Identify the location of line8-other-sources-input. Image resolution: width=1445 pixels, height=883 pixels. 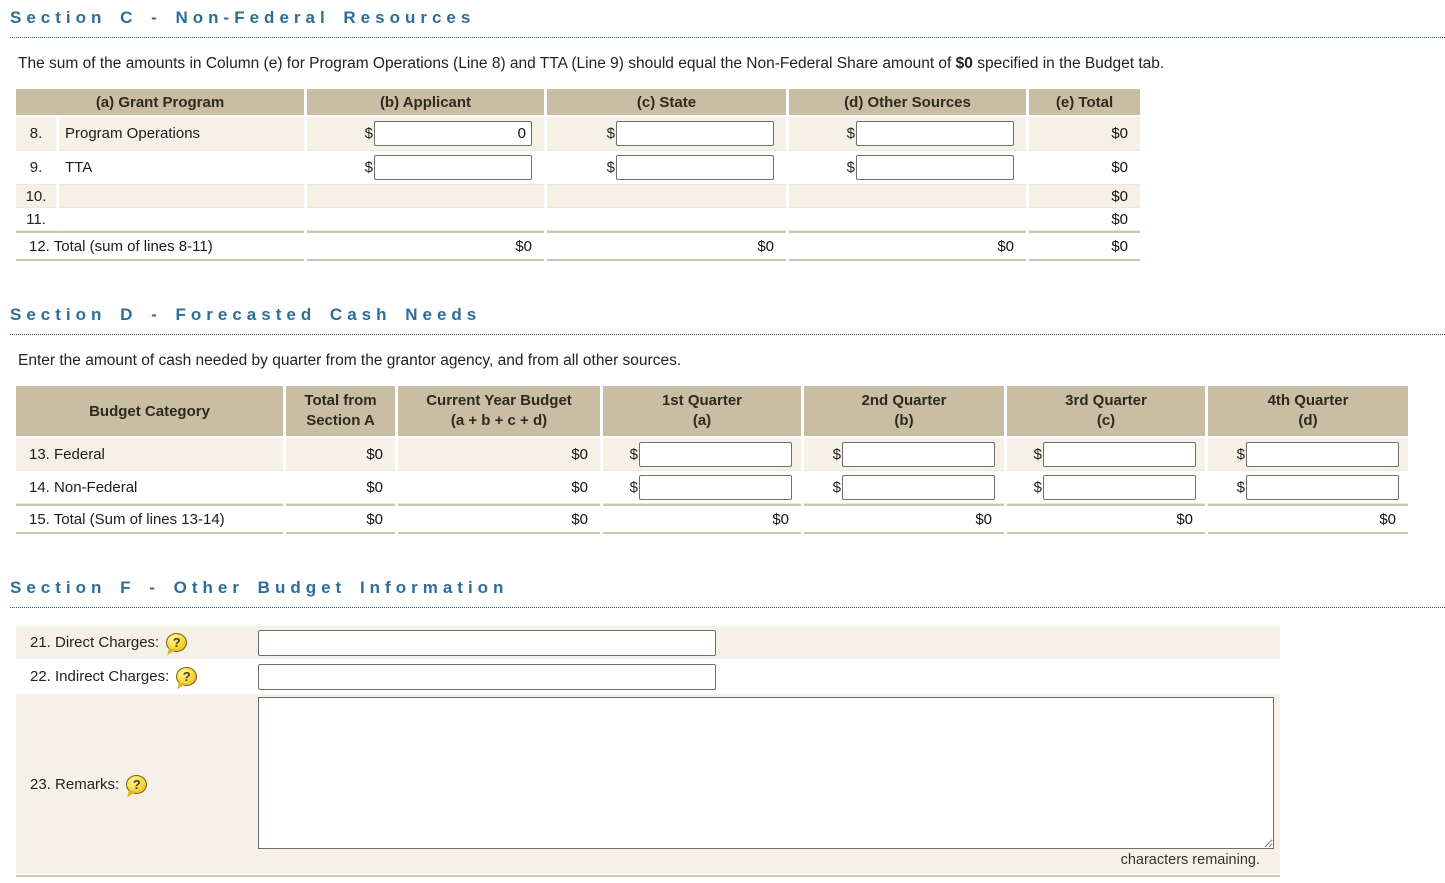
(935, 133).